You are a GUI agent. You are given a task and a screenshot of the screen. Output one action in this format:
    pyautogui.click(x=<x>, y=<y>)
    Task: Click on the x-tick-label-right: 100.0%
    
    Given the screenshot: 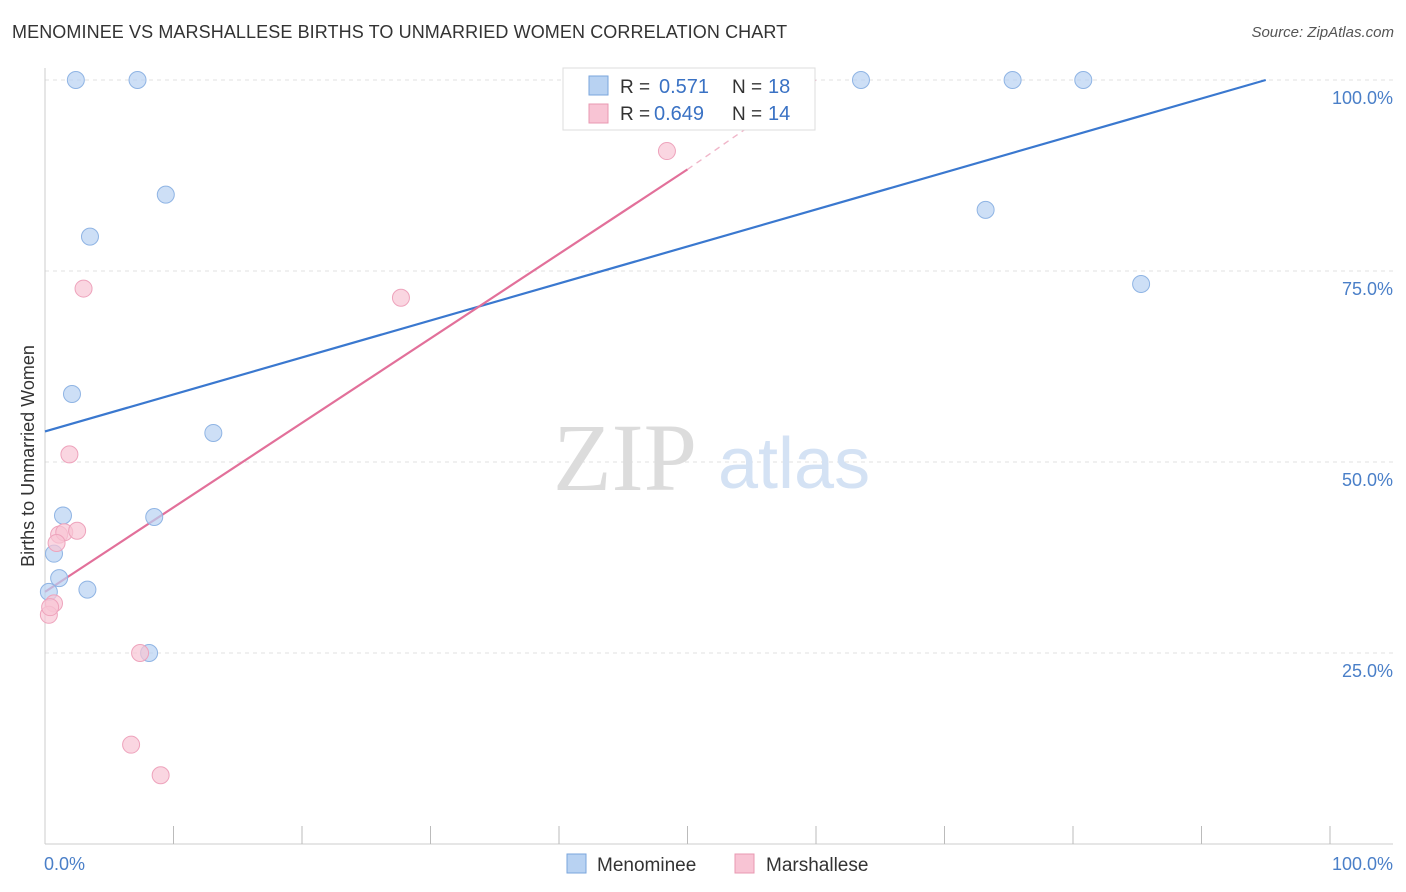 What is the action you would take?
    pyautogui.click(x=1362, y=864)
    